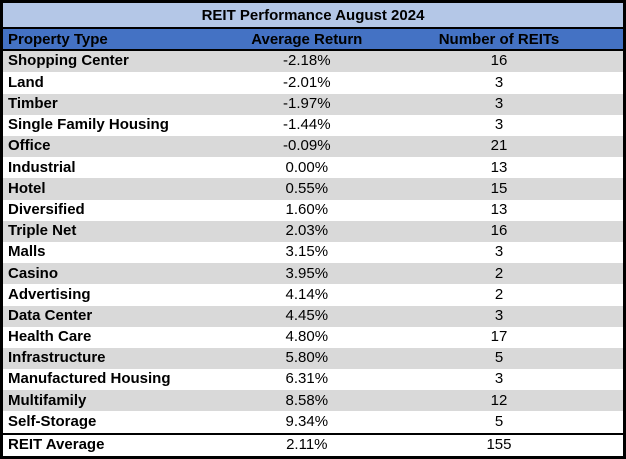 This screenshot has height=459, width=626. Describe the element at coordinates (306, 444) in the screenshot. I see `summary-average-return: 2.11%` at that location.